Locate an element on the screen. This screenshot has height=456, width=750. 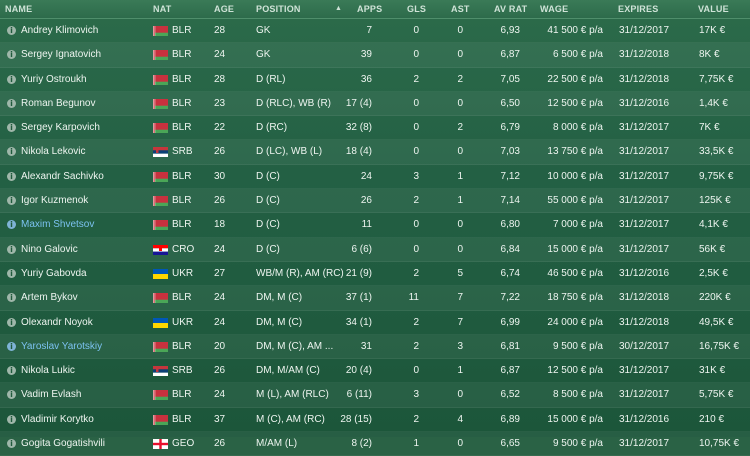
player-name: Maxim Shvetsov is located at coordinates (58, 225).